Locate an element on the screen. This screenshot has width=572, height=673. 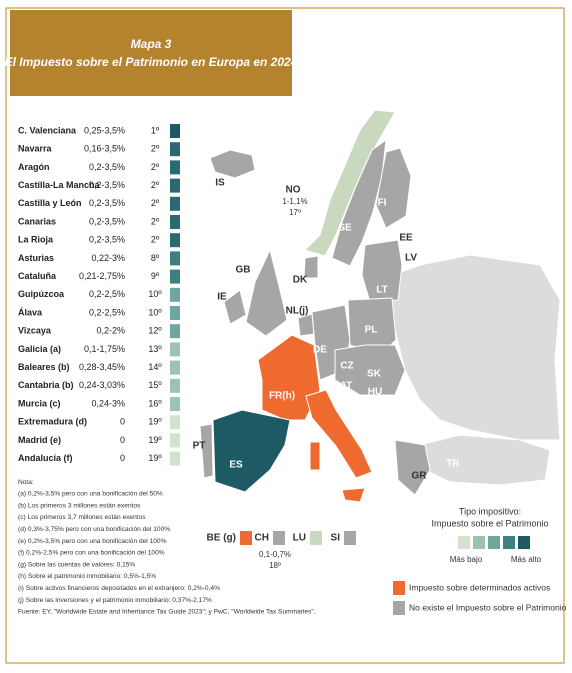
country-label: ES is located at coordinates (236, 465).